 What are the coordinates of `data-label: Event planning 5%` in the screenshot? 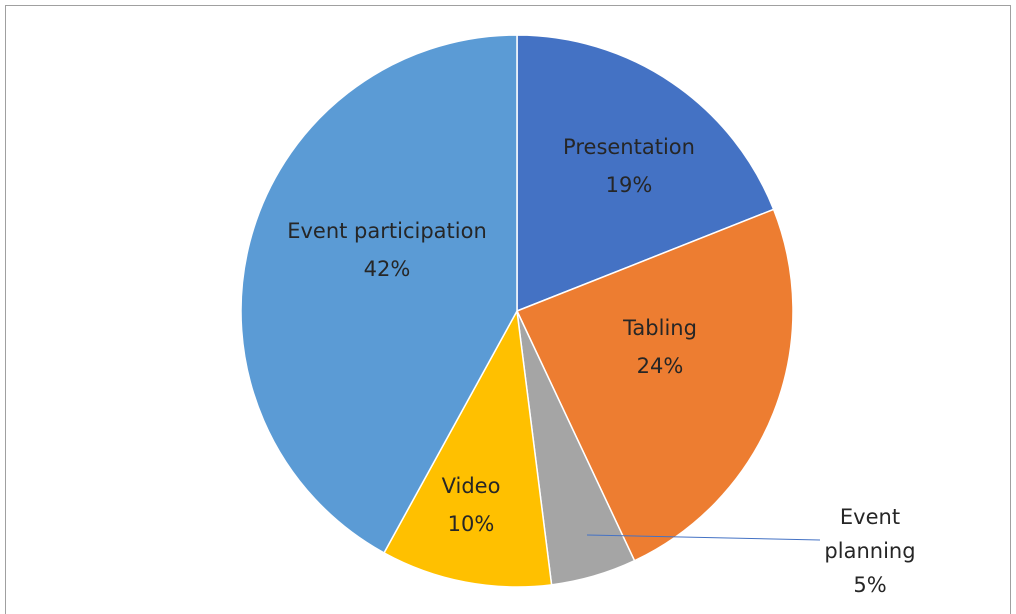 It's located at (870, 551).